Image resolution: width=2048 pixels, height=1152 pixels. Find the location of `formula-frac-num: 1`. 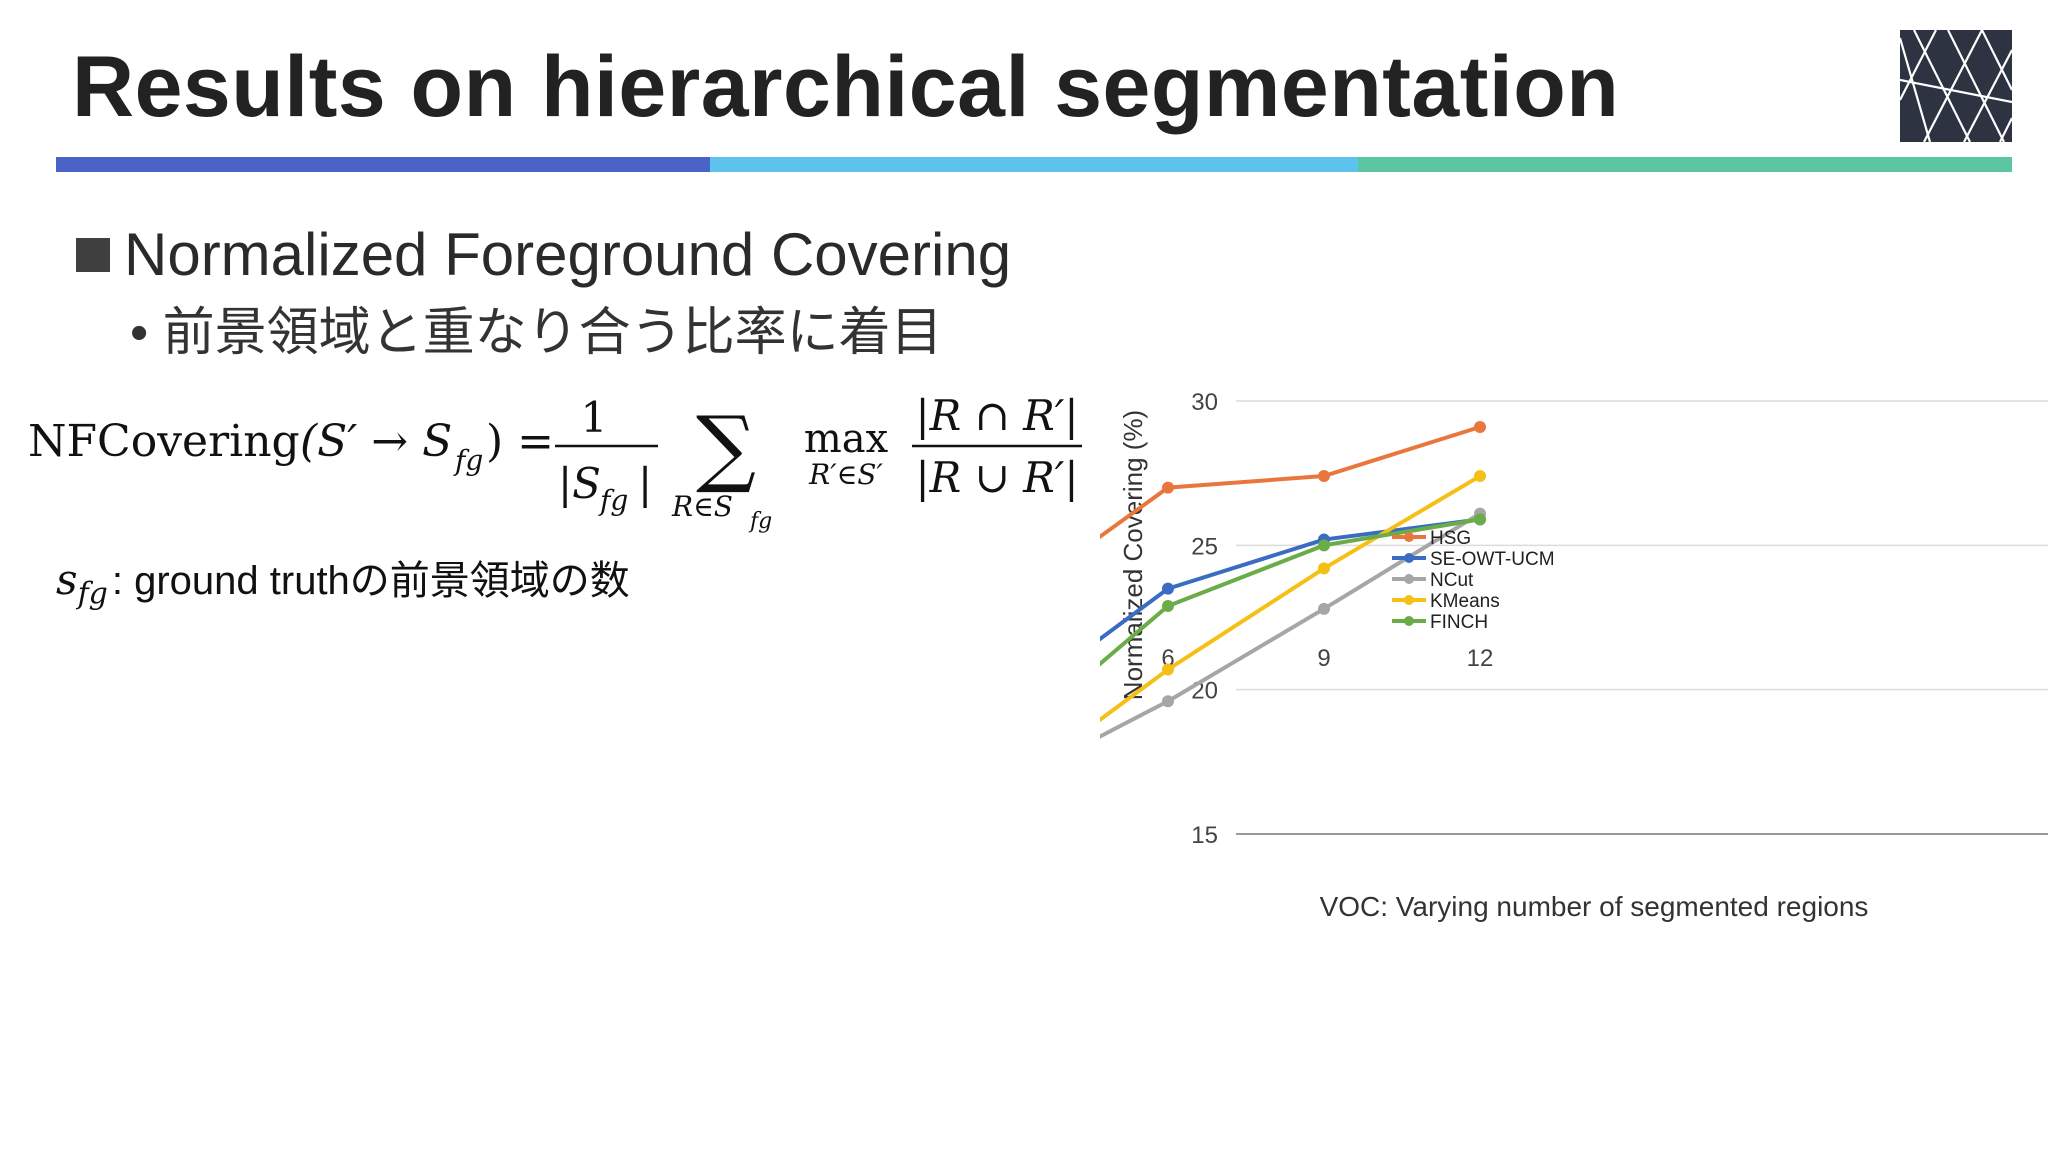

formula-frac-num: 1 is located at coordinates (594, 417).